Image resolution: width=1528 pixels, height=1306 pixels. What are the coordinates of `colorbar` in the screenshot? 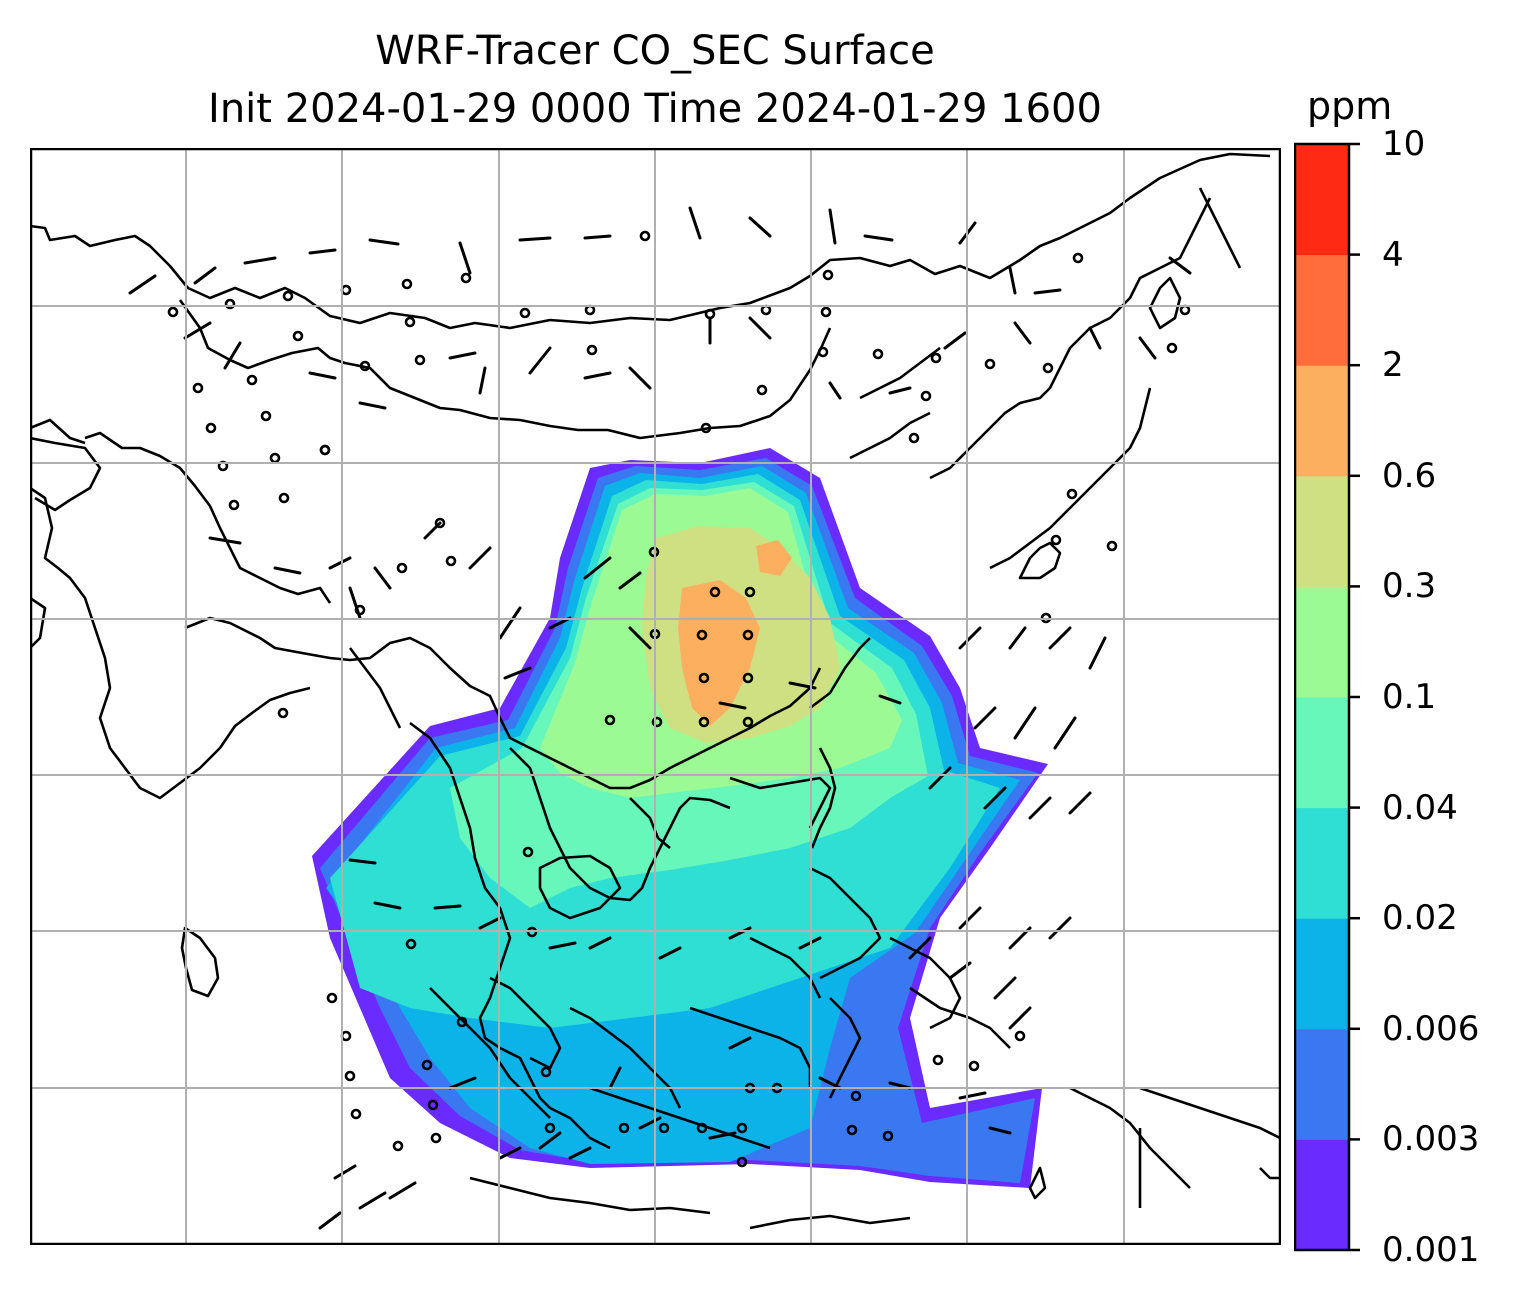 It's located at (1327, 697).